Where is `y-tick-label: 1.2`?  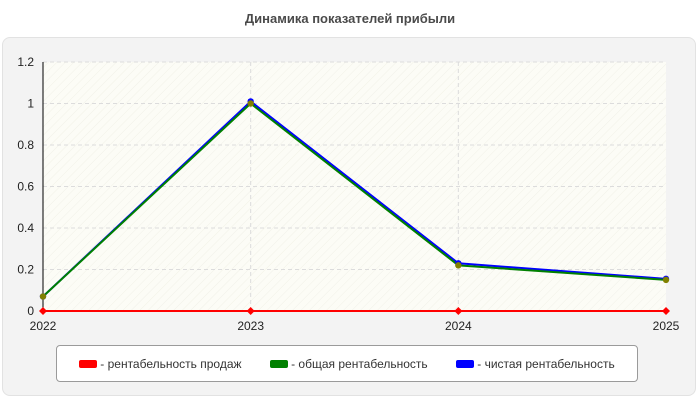
y-tick-label: 1.2 is located at coordinates (25, 62).